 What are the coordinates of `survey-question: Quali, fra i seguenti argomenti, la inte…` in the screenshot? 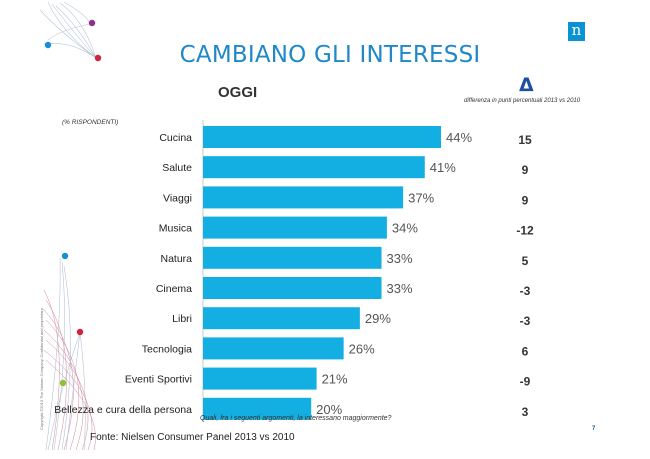 It's located at (296, 418).